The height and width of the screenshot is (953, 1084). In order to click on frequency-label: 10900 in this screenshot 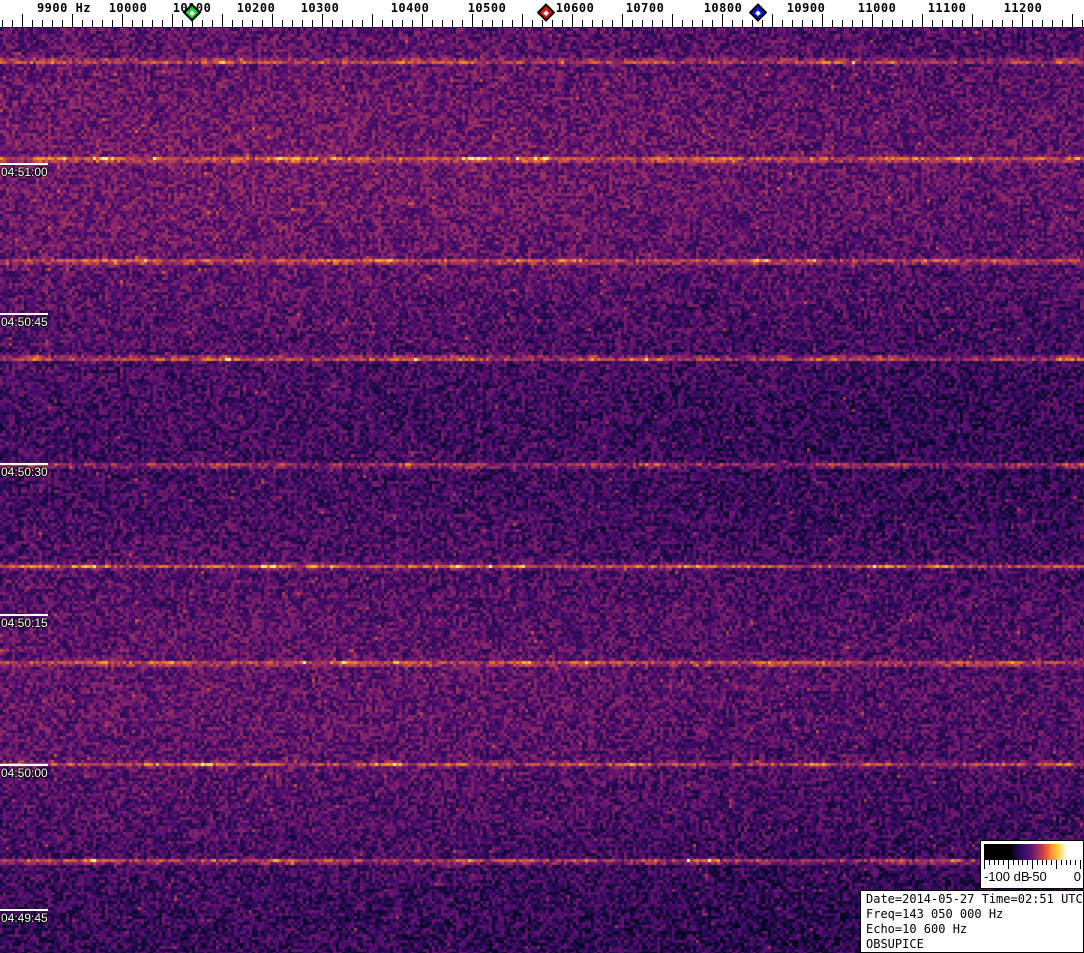, I will do `click(806, 8)`.